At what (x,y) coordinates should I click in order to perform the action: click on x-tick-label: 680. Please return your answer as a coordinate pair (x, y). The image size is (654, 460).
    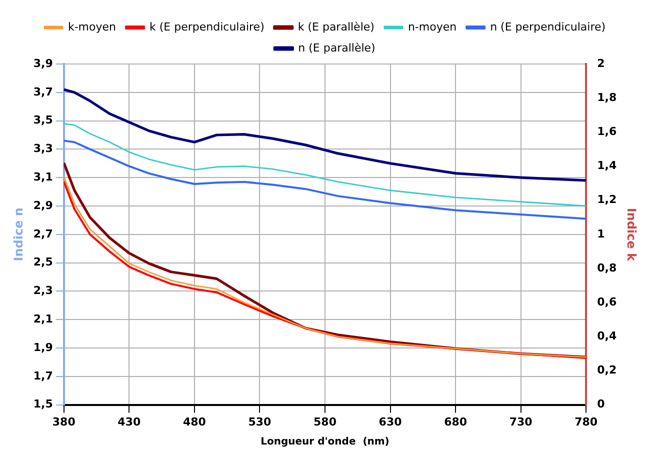
    Looking at the image, I should click on (456, 421).